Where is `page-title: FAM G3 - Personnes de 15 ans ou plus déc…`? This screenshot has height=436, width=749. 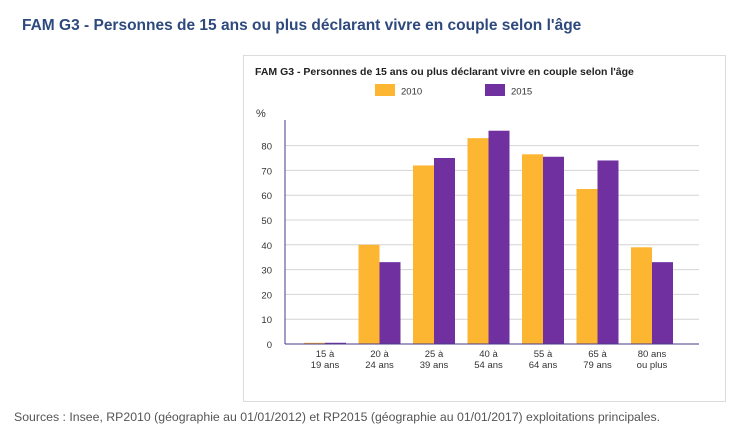 page-title: FAM G3 - Personnes de 15 ans ou plus déc… is located at coordinates (302, 25).